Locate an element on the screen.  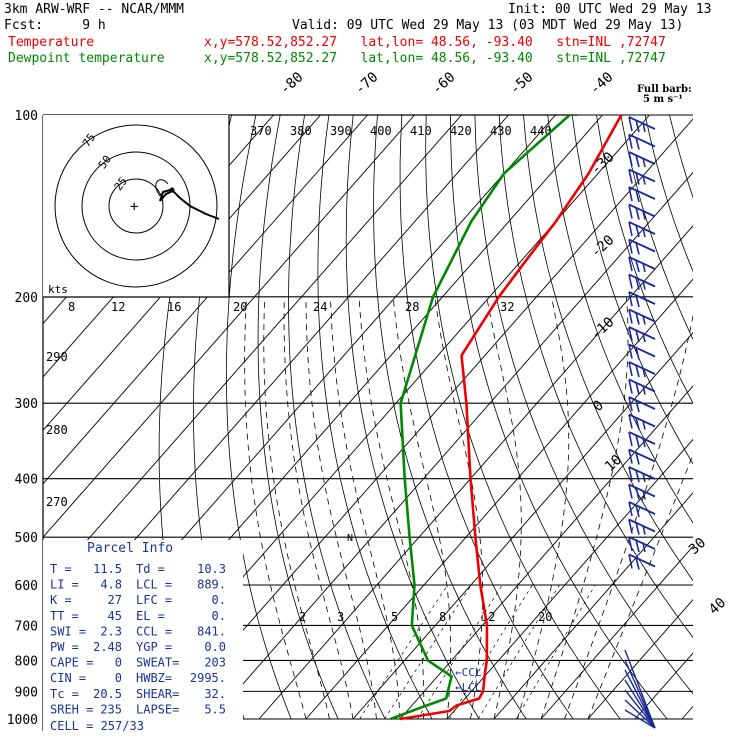
pressure-tick-label: 100 is located at coordinates (26, 116).